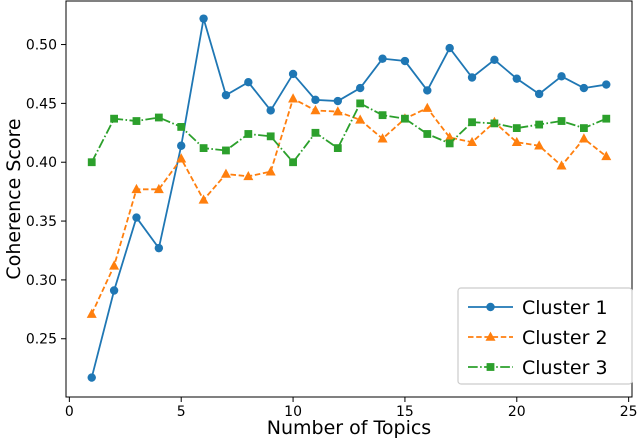 The width and height of the screenshot is (640, 442). I want to click on y-tick-label: 0.25, so click(41, 340).